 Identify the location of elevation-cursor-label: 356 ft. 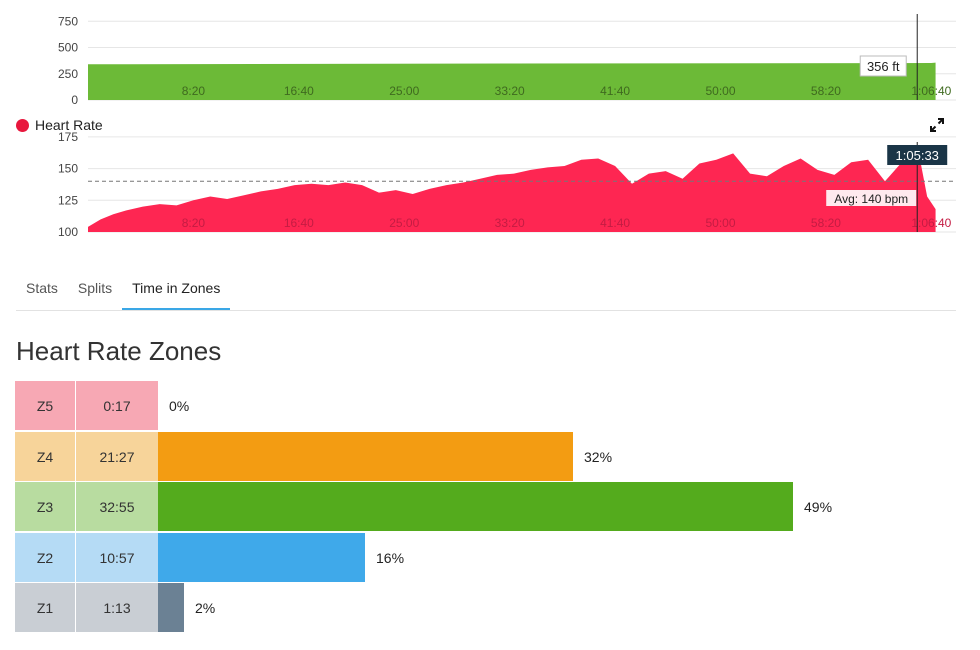
(883, 66).